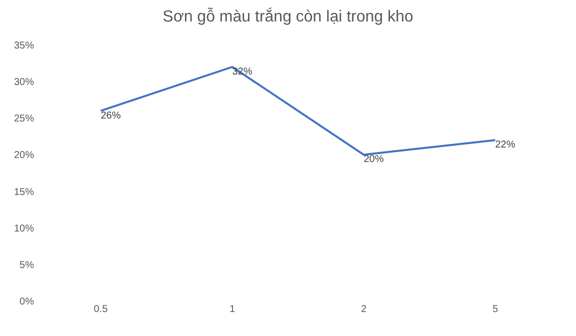 This screenshot has height=336, width=576. I want to click on data-label: 20%, so click(374, 160).